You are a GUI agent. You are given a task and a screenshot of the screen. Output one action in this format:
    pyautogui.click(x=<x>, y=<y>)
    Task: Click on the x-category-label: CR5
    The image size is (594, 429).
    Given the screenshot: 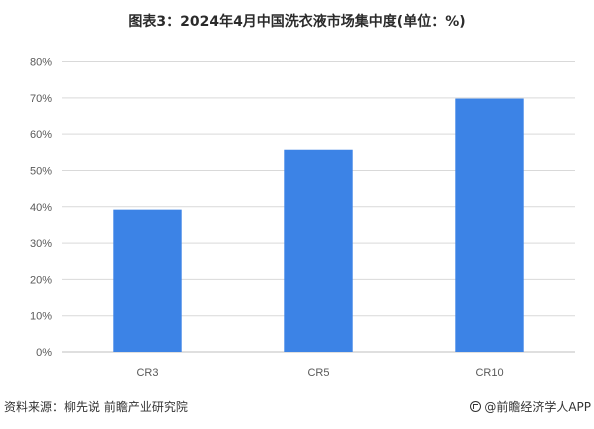 What is the action you would take?
    pyautogui.click(x=318, y=373)
    